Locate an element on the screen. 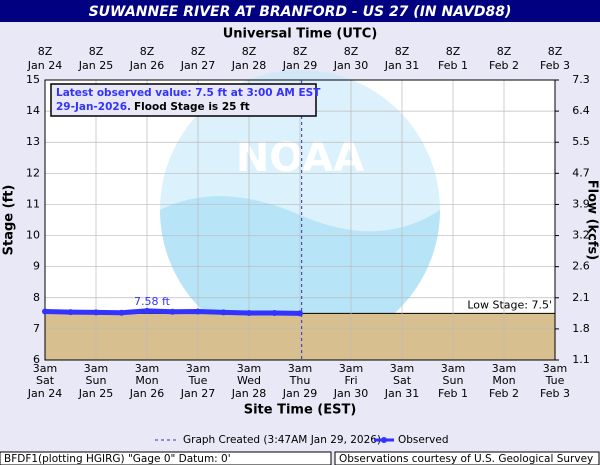 This screenshot has height=465, width=600. legend-observed-marker is located at coordinates (384, 440).